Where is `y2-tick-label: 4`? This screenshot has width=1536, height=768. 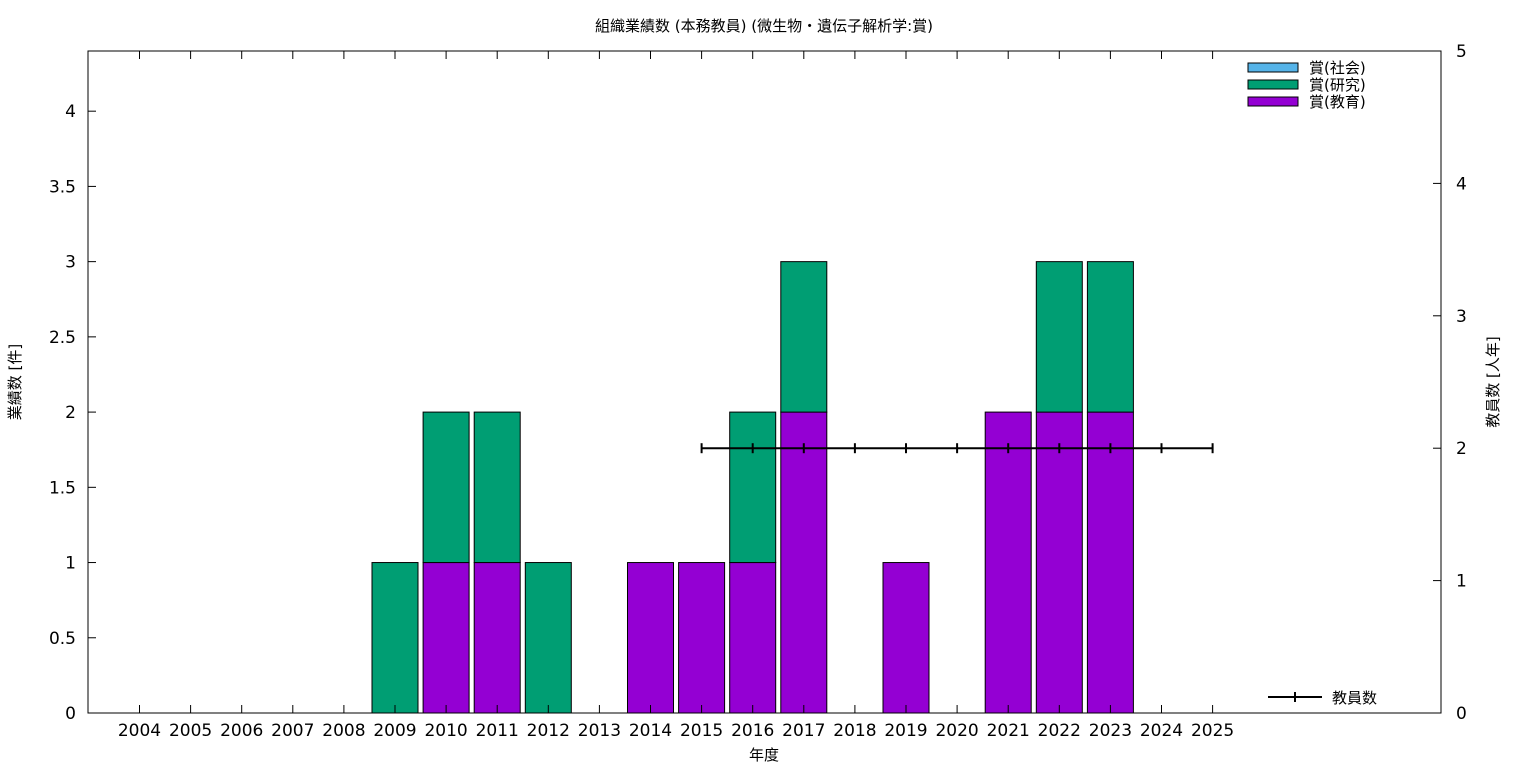 y2-tick-label: 4 is located at coordinates (1461, 184).